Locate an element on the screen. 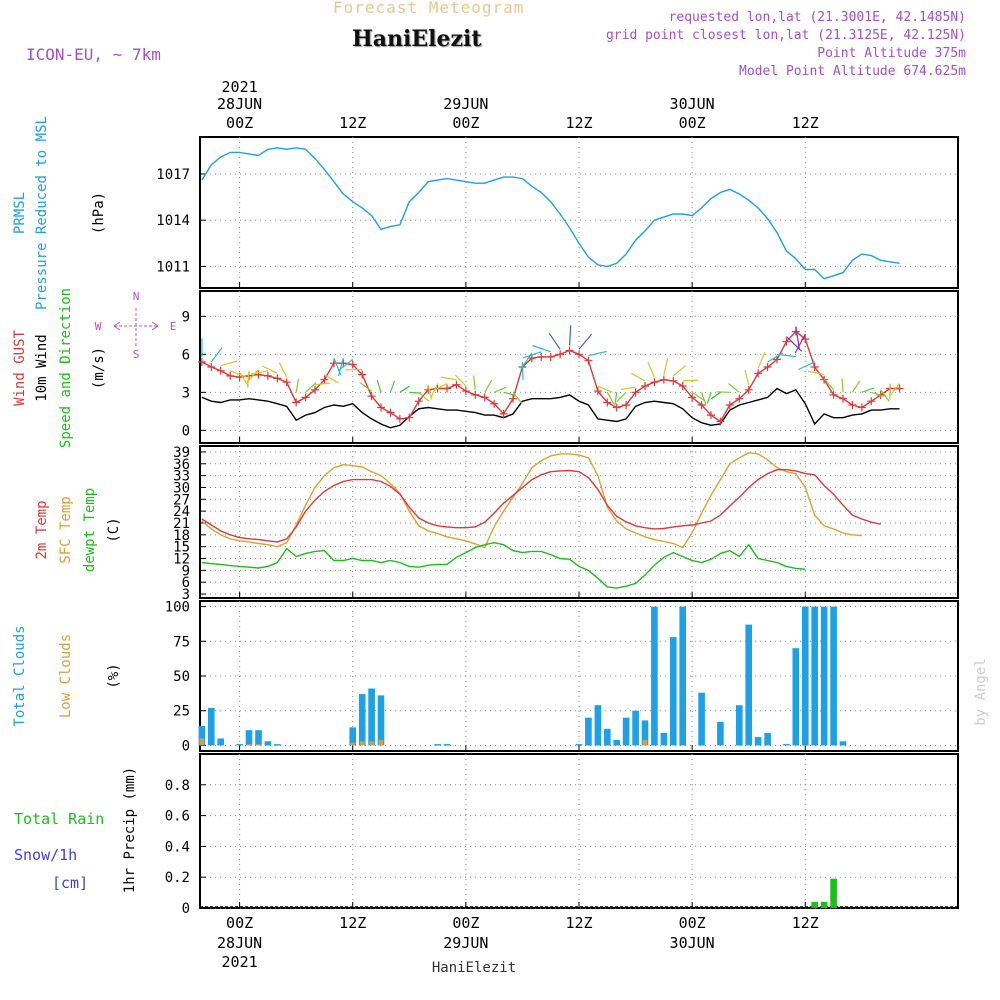 The image size is (1000, 1000). ytick-label-4-0: 0 is located at coordinates (186, 909).